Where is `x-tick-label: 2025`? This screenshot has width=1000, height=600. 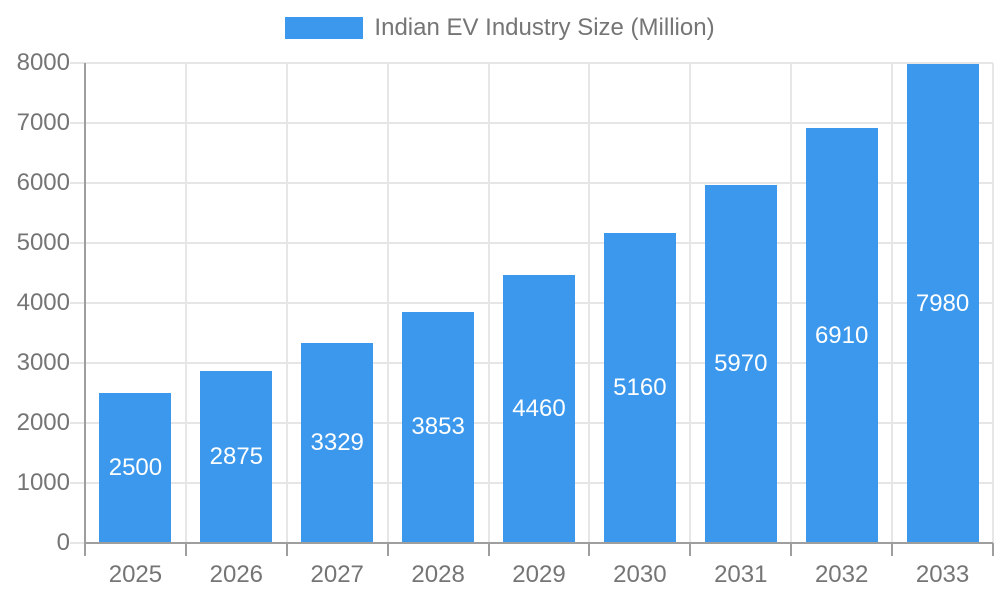
x-tick-label: 2025 is located at coordinates (135, 574).